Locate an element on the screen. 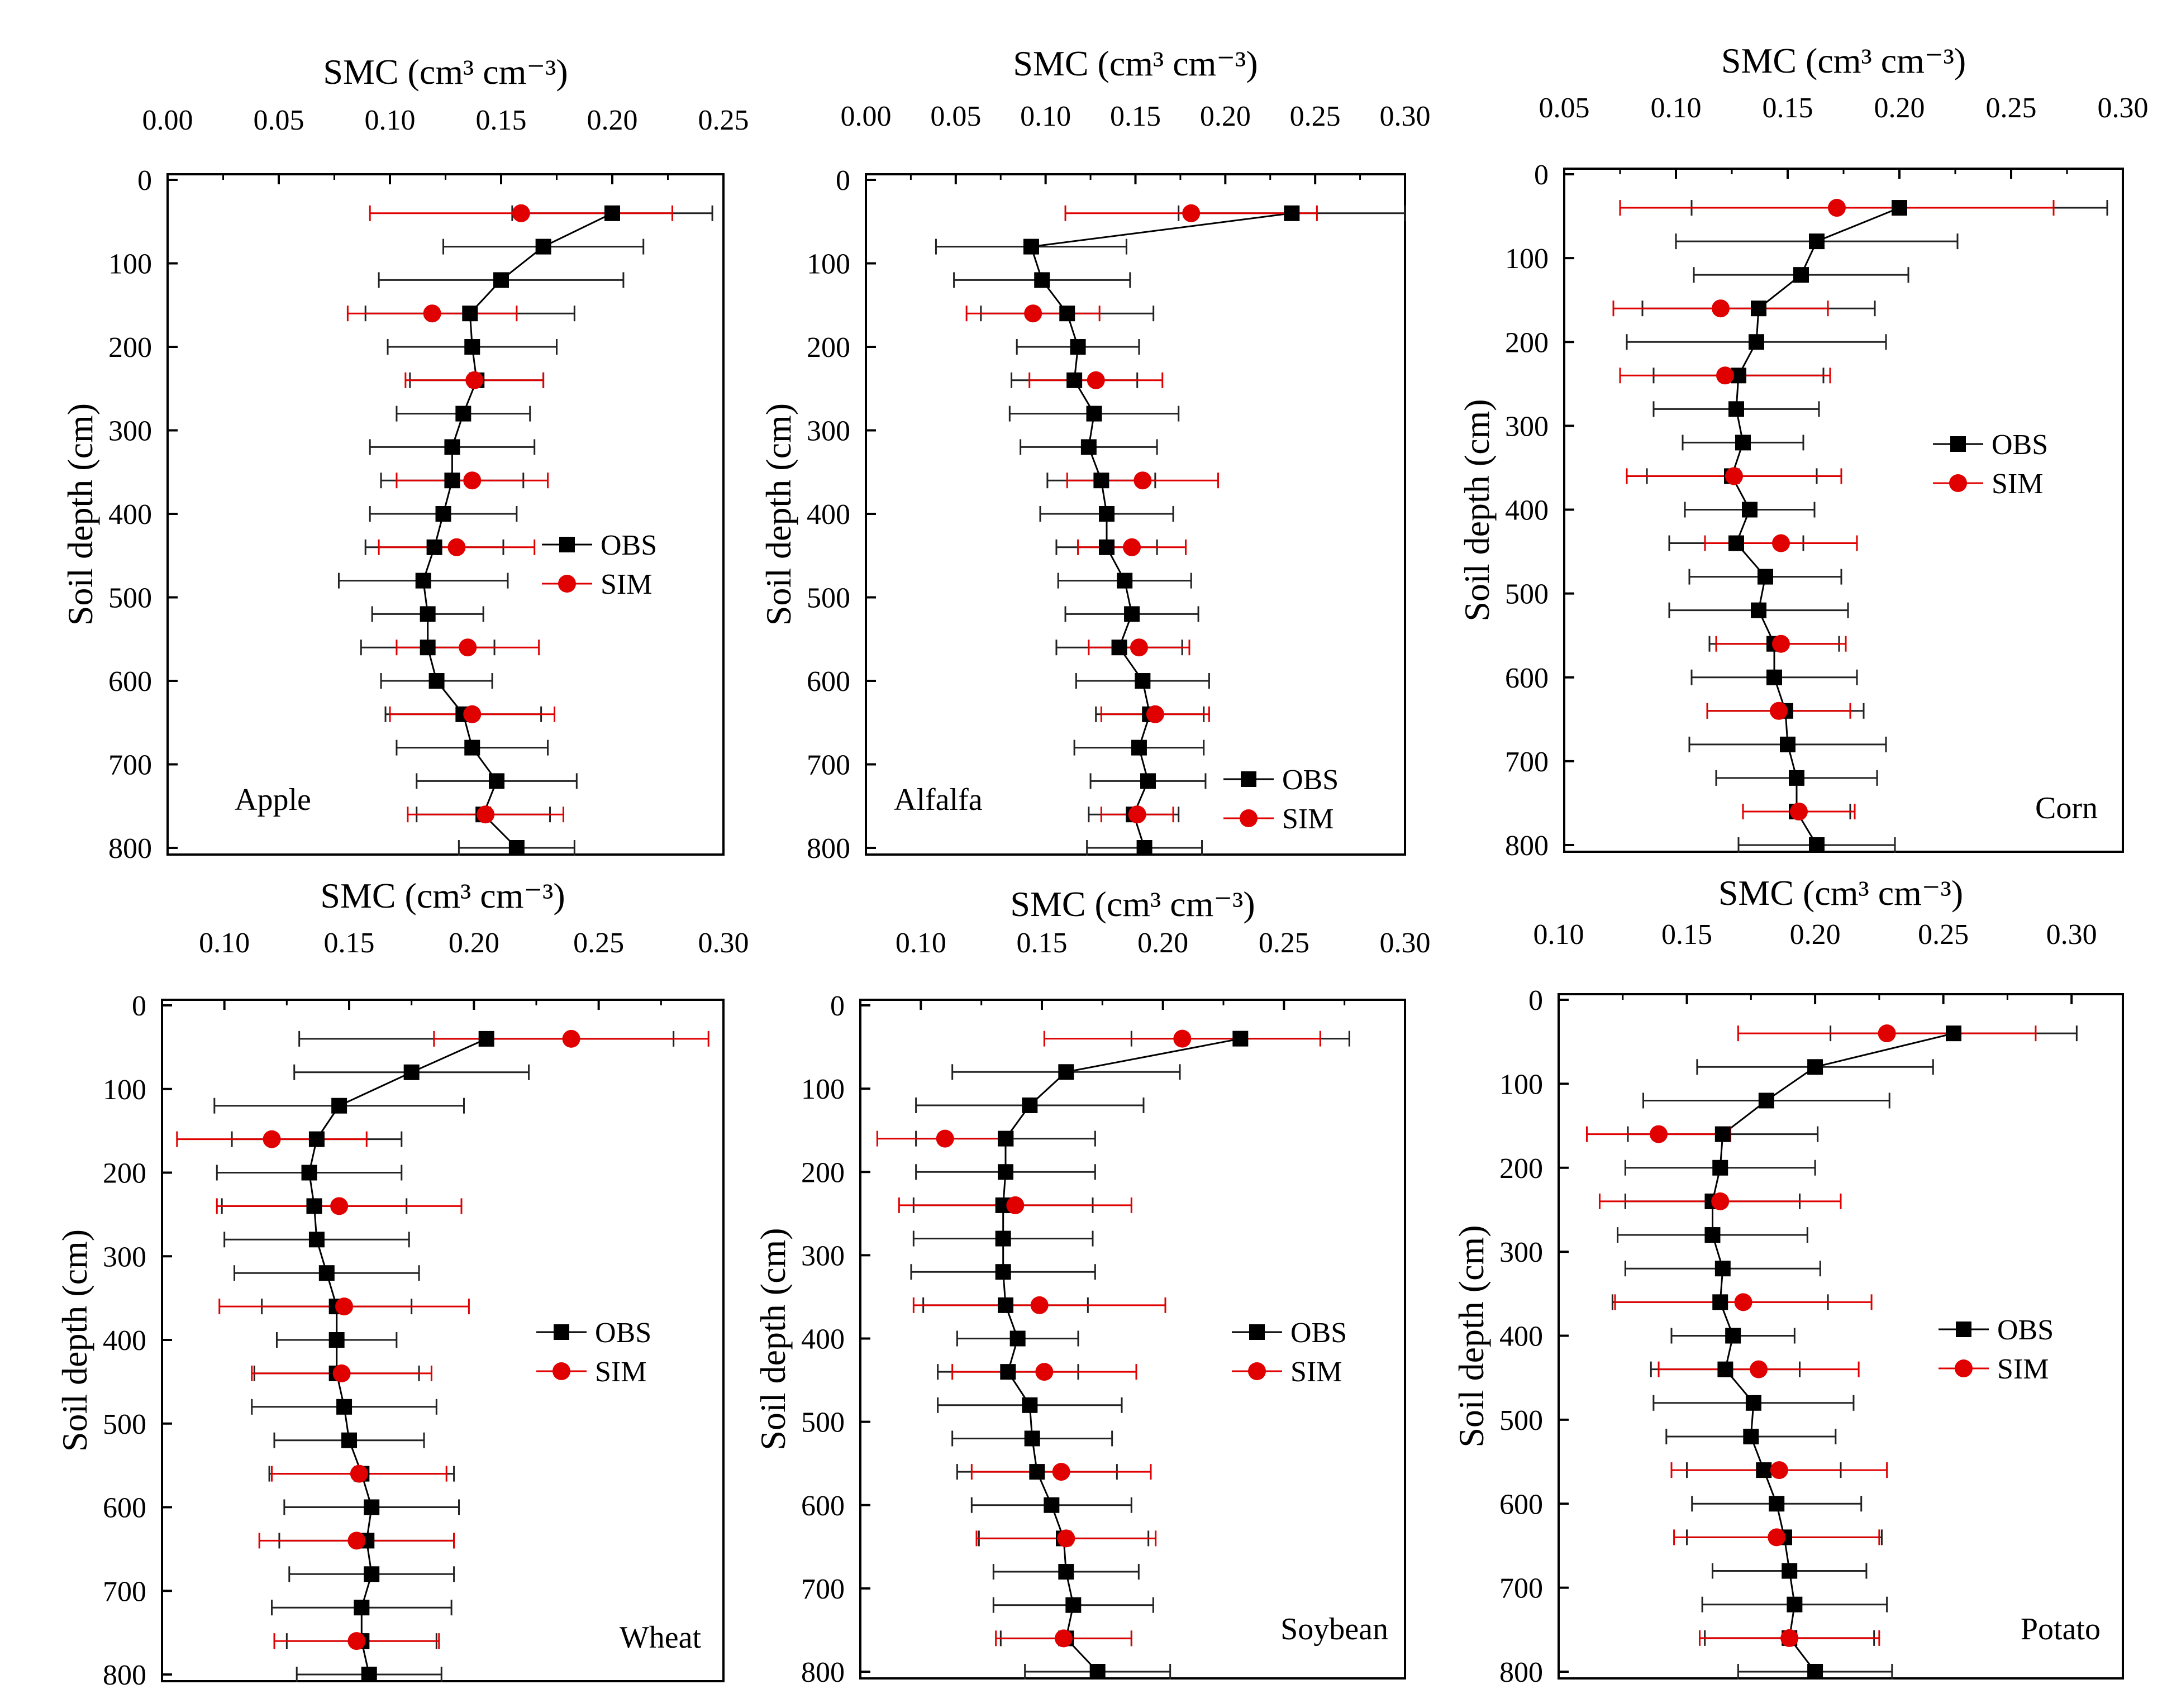 The image size is (2167, 1708). crop-label: Potato is located at coordinates (2061, 1629).